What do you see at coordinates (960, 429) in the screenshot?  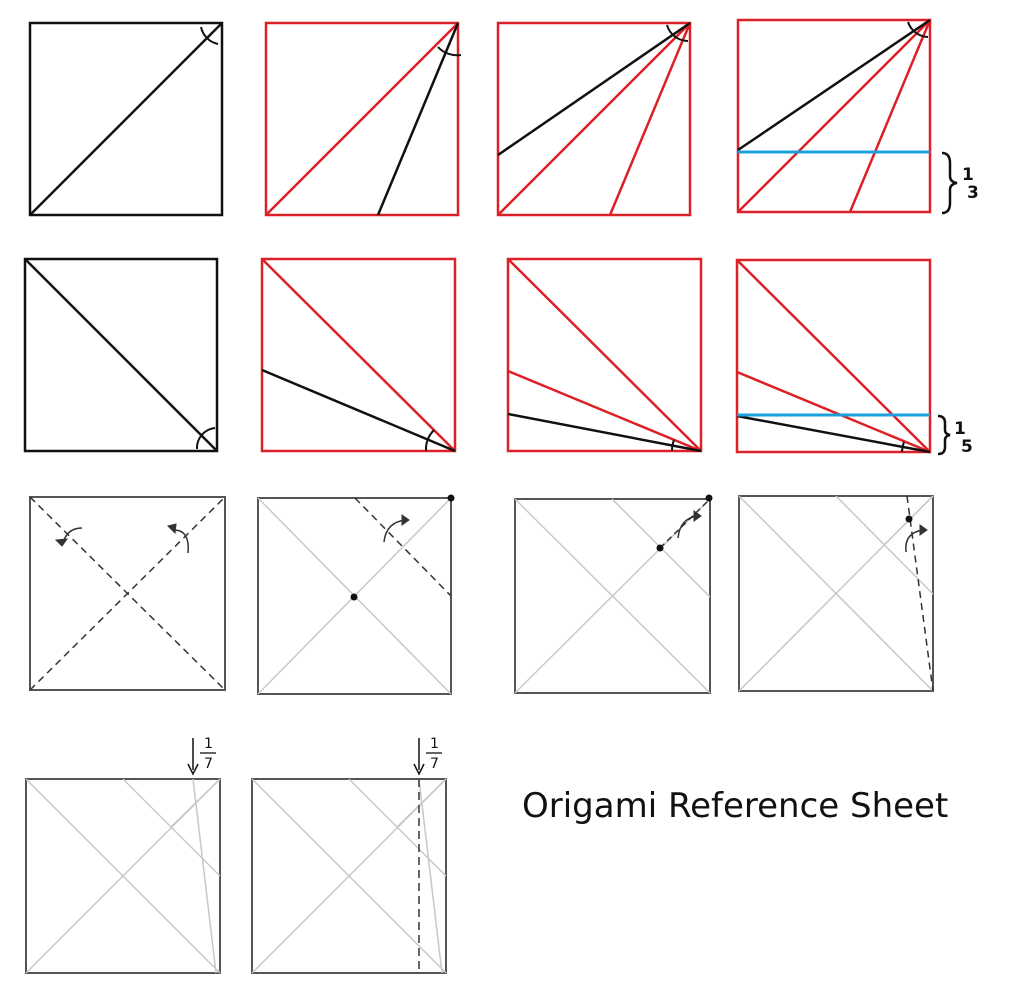 I see `label-fifth-numerator: 1` at bounding box center [960, 429].